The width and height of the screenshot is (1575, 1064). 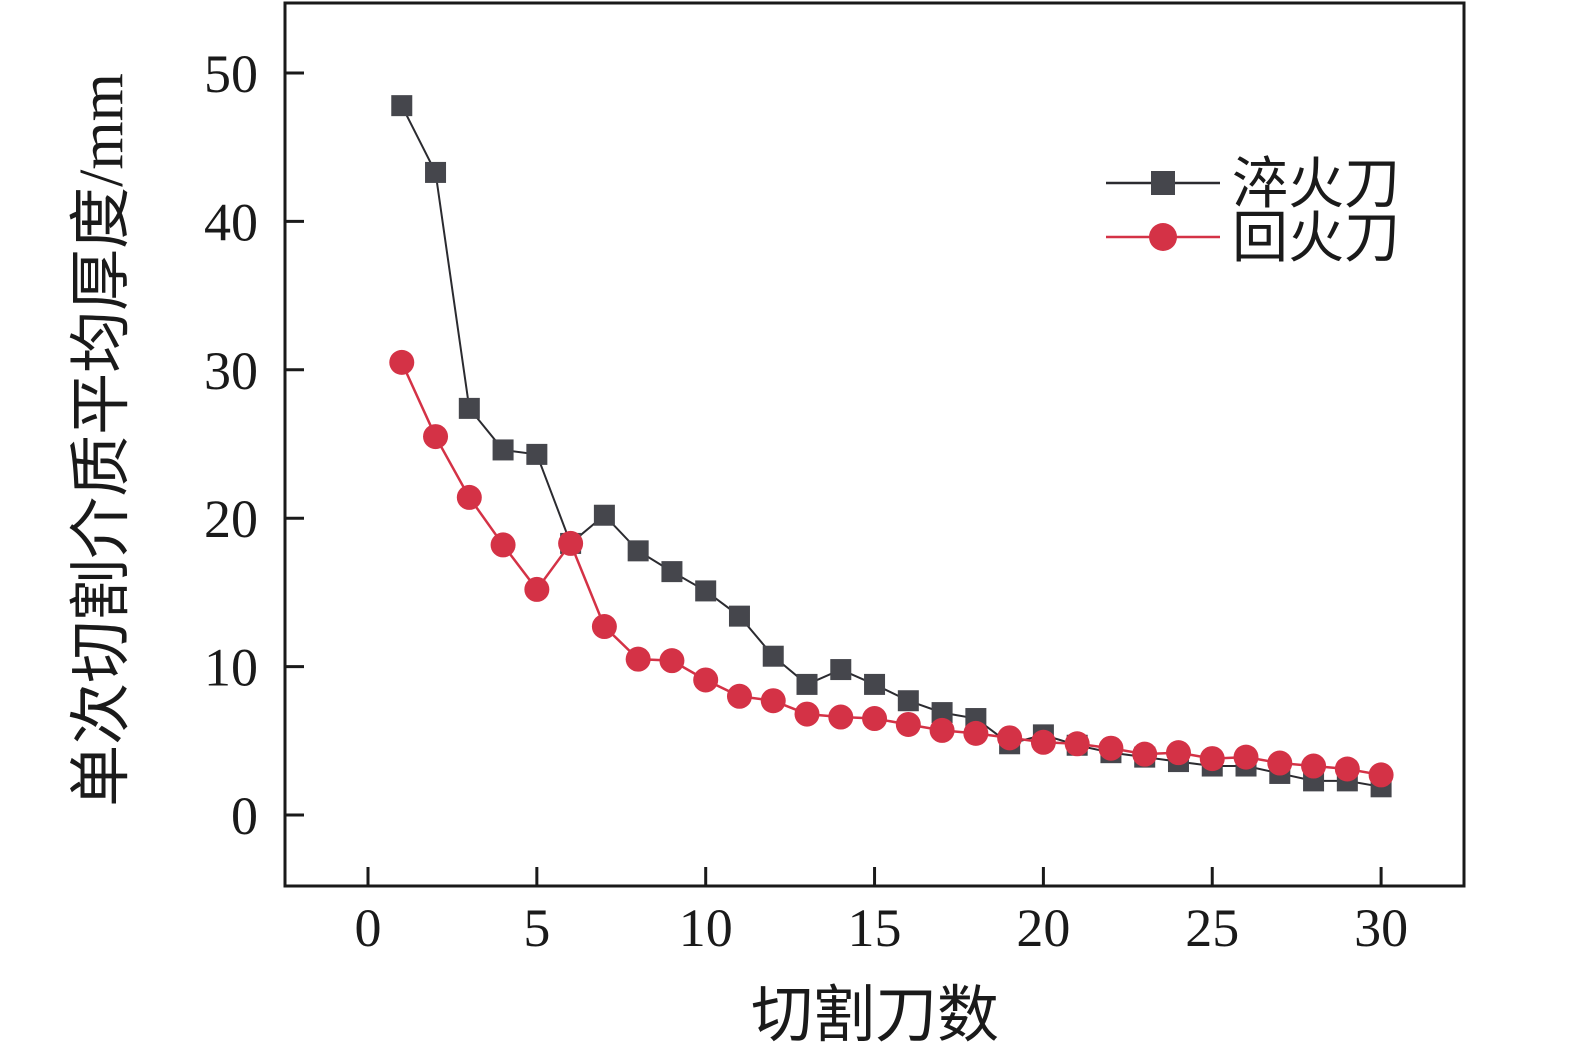 What do you see at coordinates (244, 816) in the screenshot?
I see `y-tick-label: 0` at bounding box center [244, 816].